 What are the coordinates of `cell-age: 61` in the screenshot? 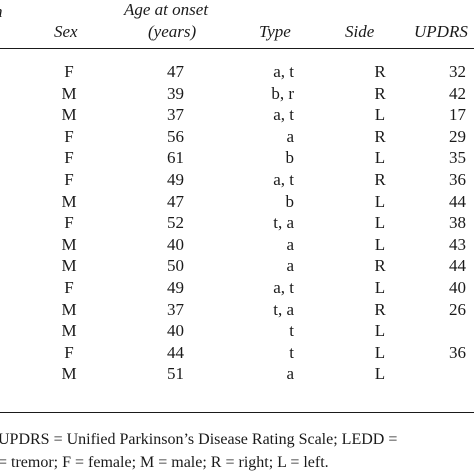 It's located at (175, 158).